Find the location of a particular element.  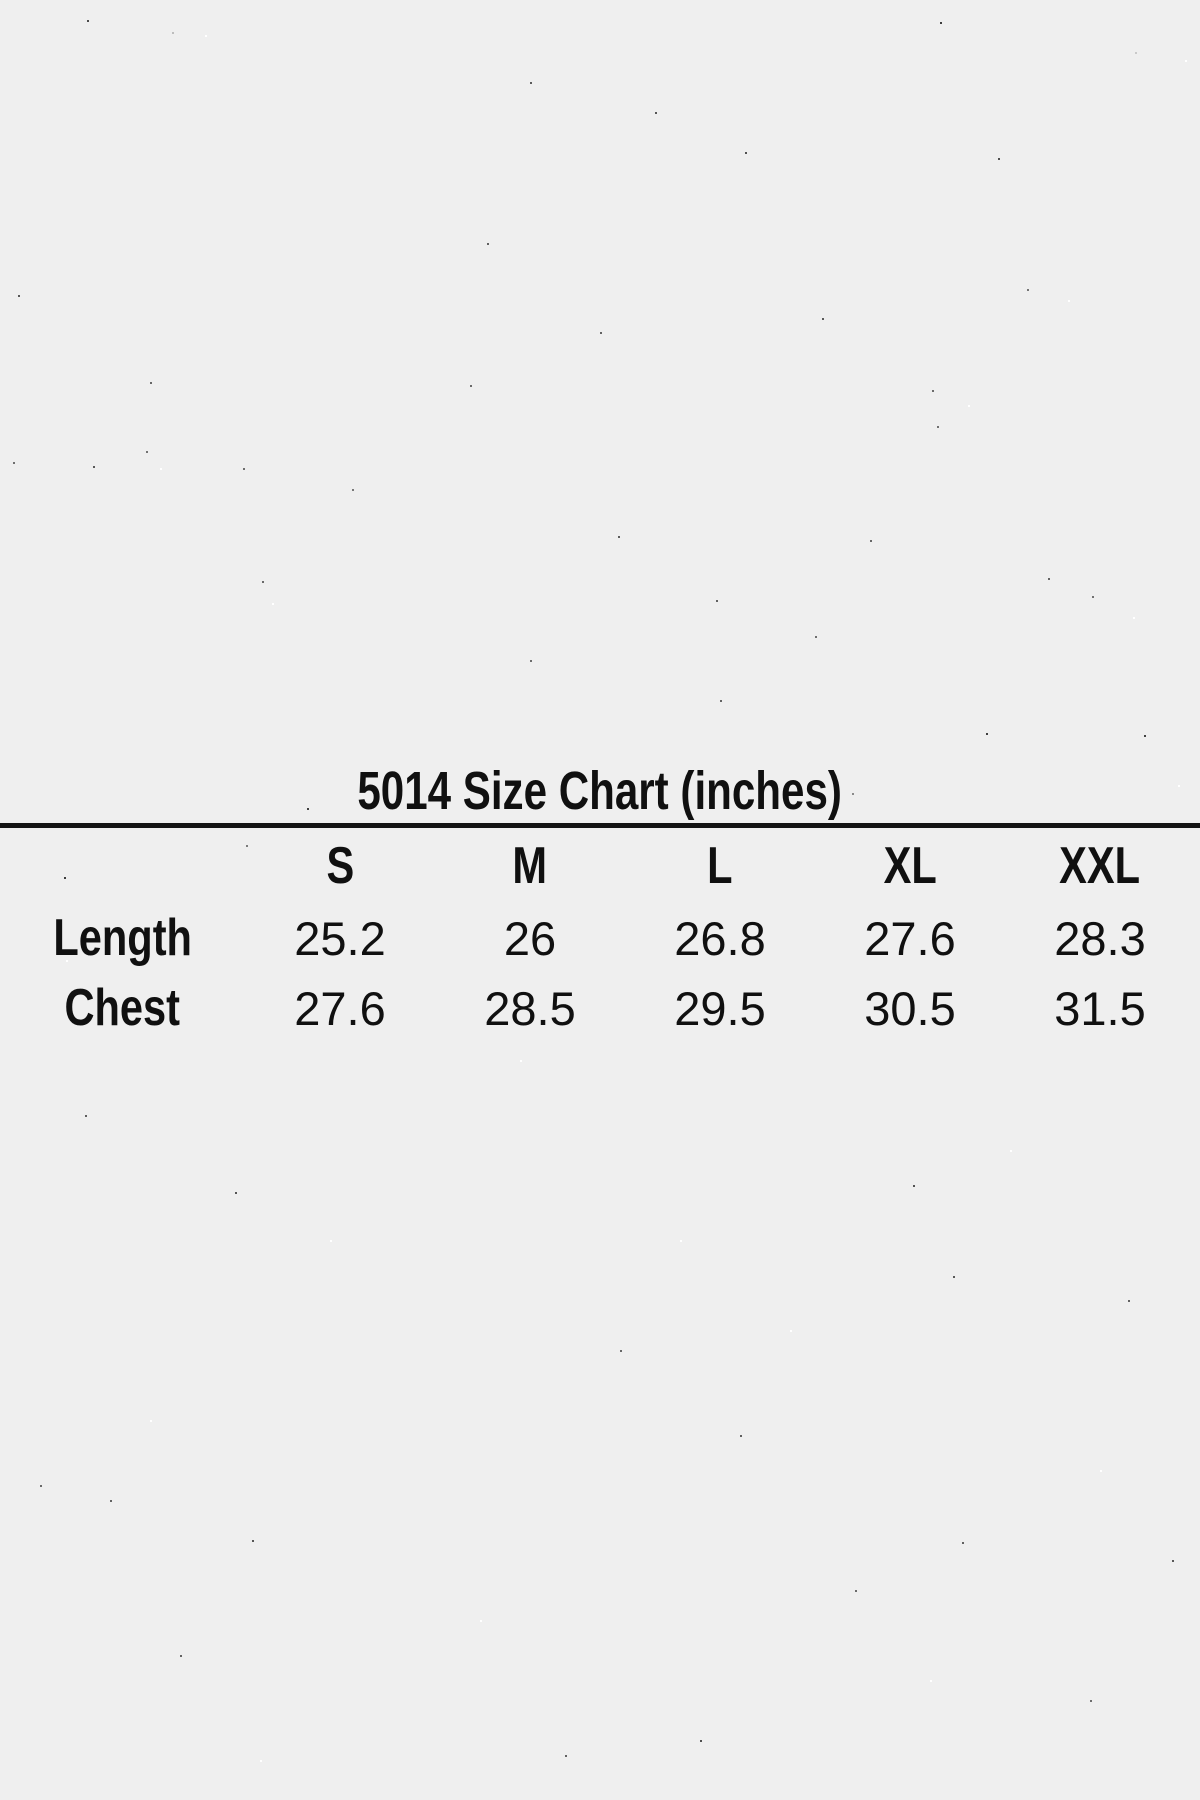

col-header-label: M is located at coordinates (530, 865).